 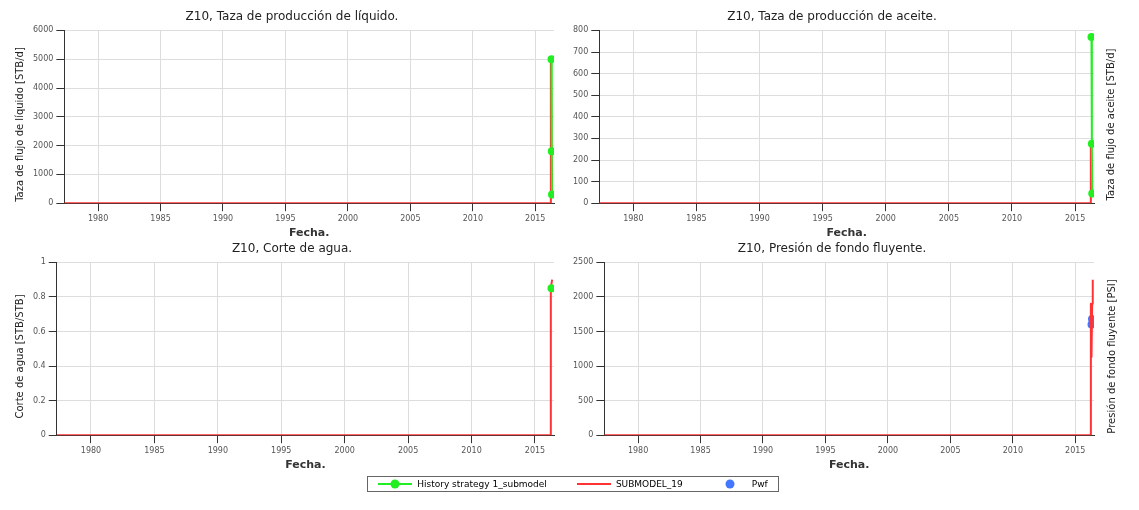 I want to click on y-axis-title: Presión de fondo fluyente [PSI], so click(x=1111, y=356).